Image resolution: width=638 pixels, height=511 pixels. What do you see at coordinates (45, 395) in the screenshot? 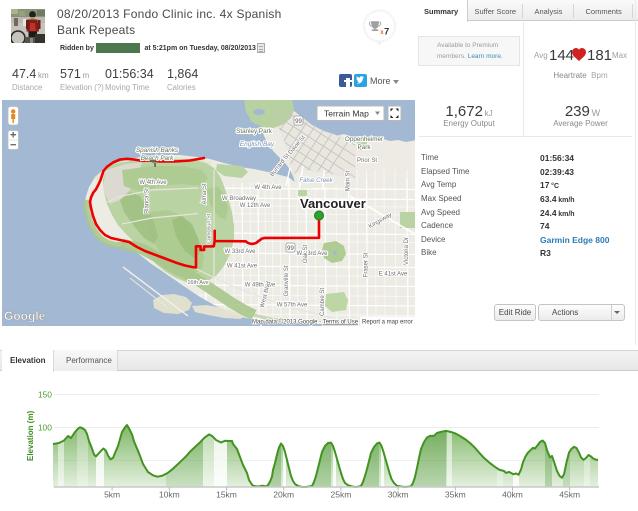
I see `svg-text: 150` at bounding box center [45, 395].